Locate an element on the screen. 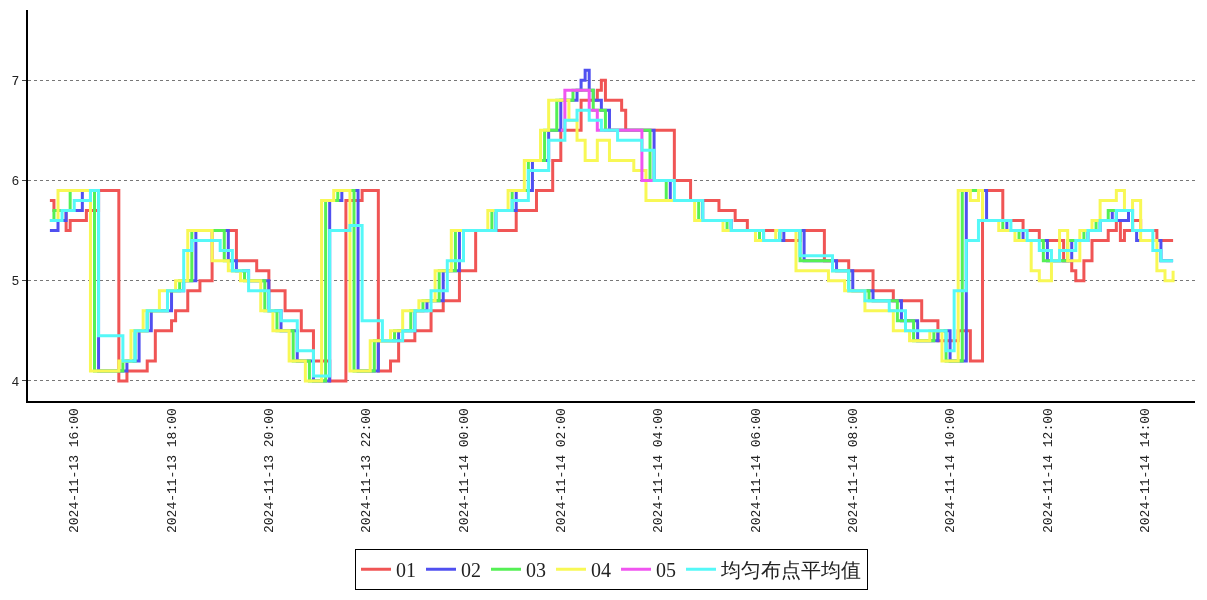 The height and width of the screenshot is (600, 1207). x-tick-label: 2024-11-13 18:00 is located at coordinates (172, 471).